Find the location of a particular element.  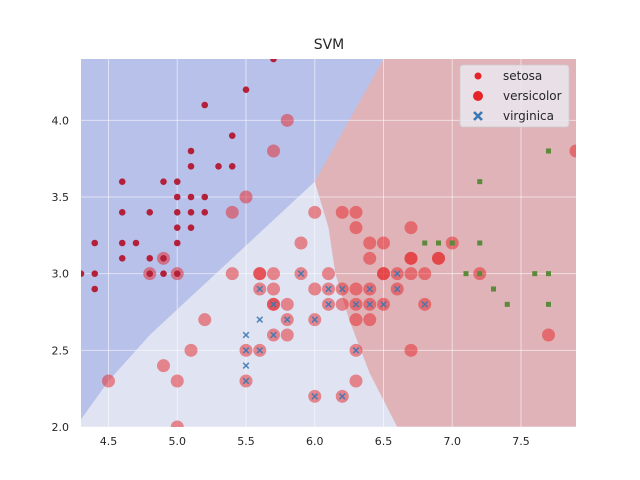

legend-box is located at coordinates (514, 96).